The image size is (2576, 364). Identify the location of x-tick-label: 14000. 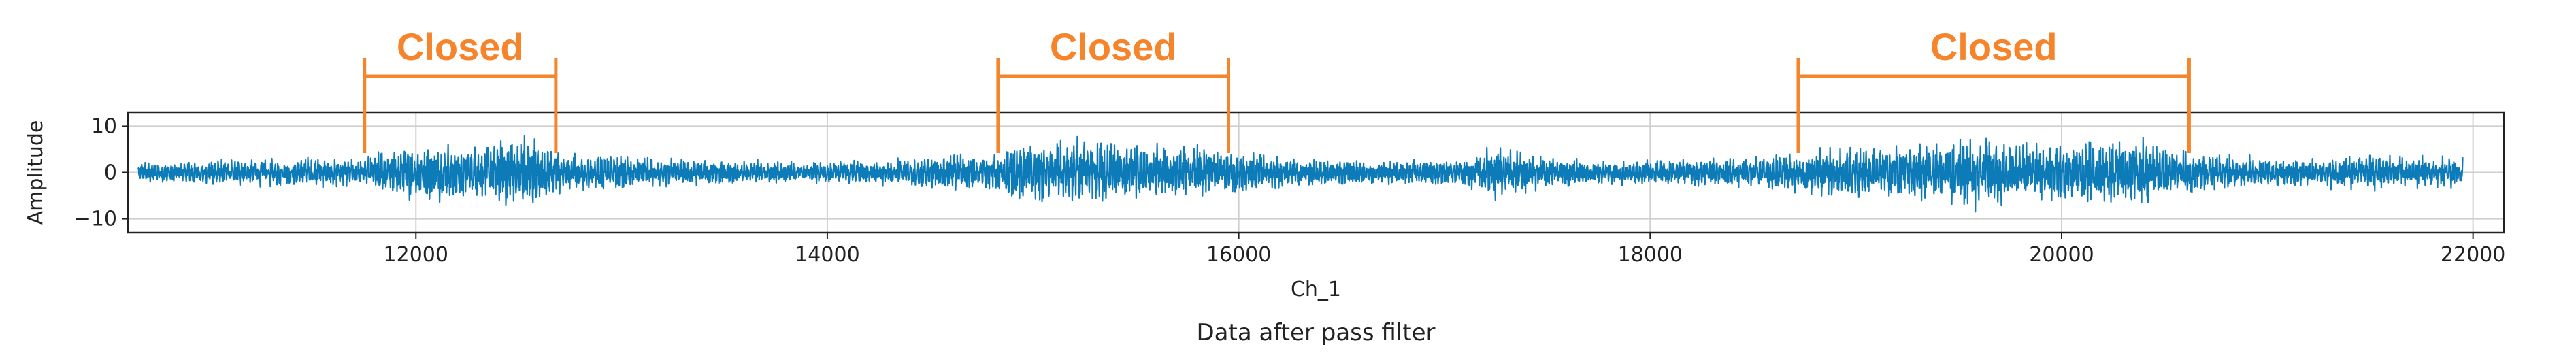
(827, 255).